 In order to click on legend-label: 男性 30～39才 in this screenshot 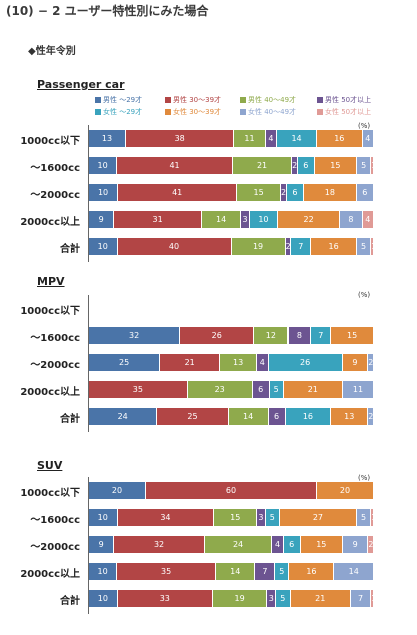, I will do `click(197, 100)`.